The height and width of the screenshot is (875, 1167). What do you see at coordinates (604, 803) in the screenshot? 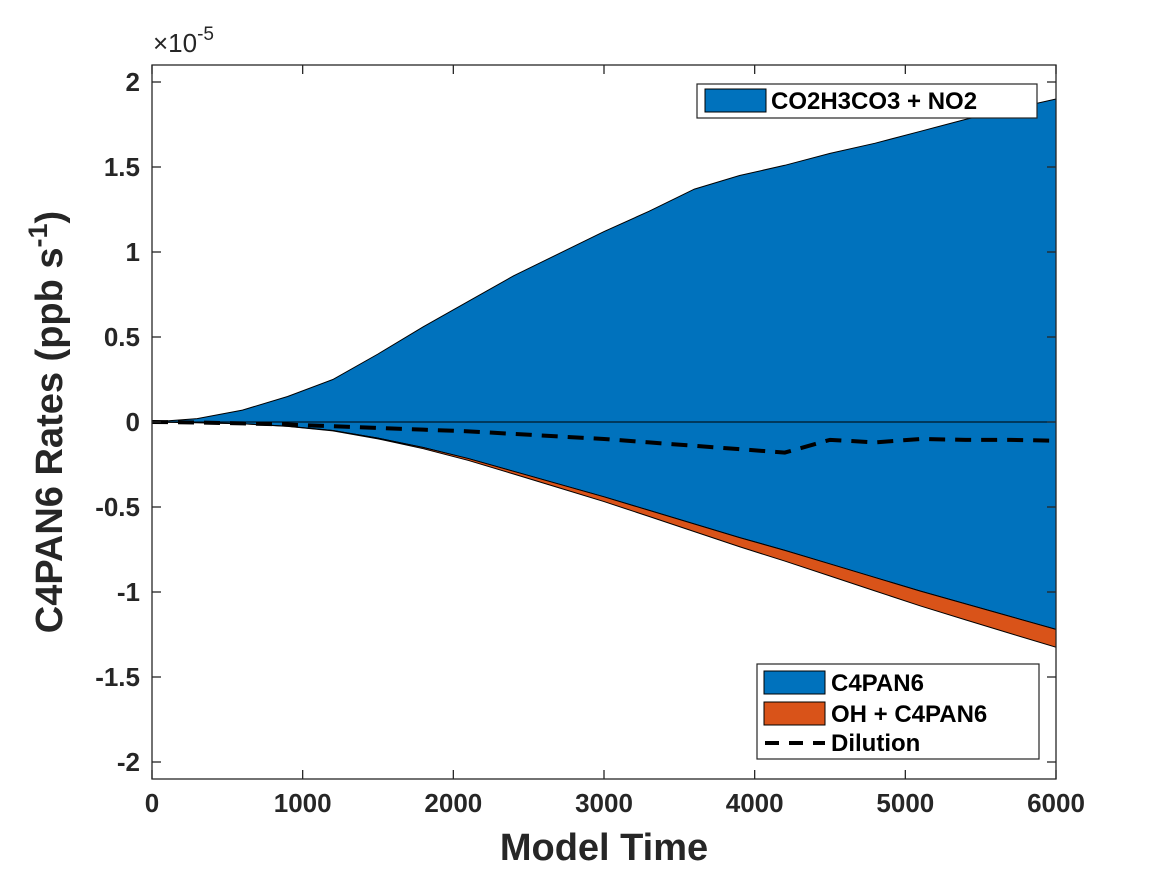
I see `x-tick-label: 3000` at bounding box center [604, 803].